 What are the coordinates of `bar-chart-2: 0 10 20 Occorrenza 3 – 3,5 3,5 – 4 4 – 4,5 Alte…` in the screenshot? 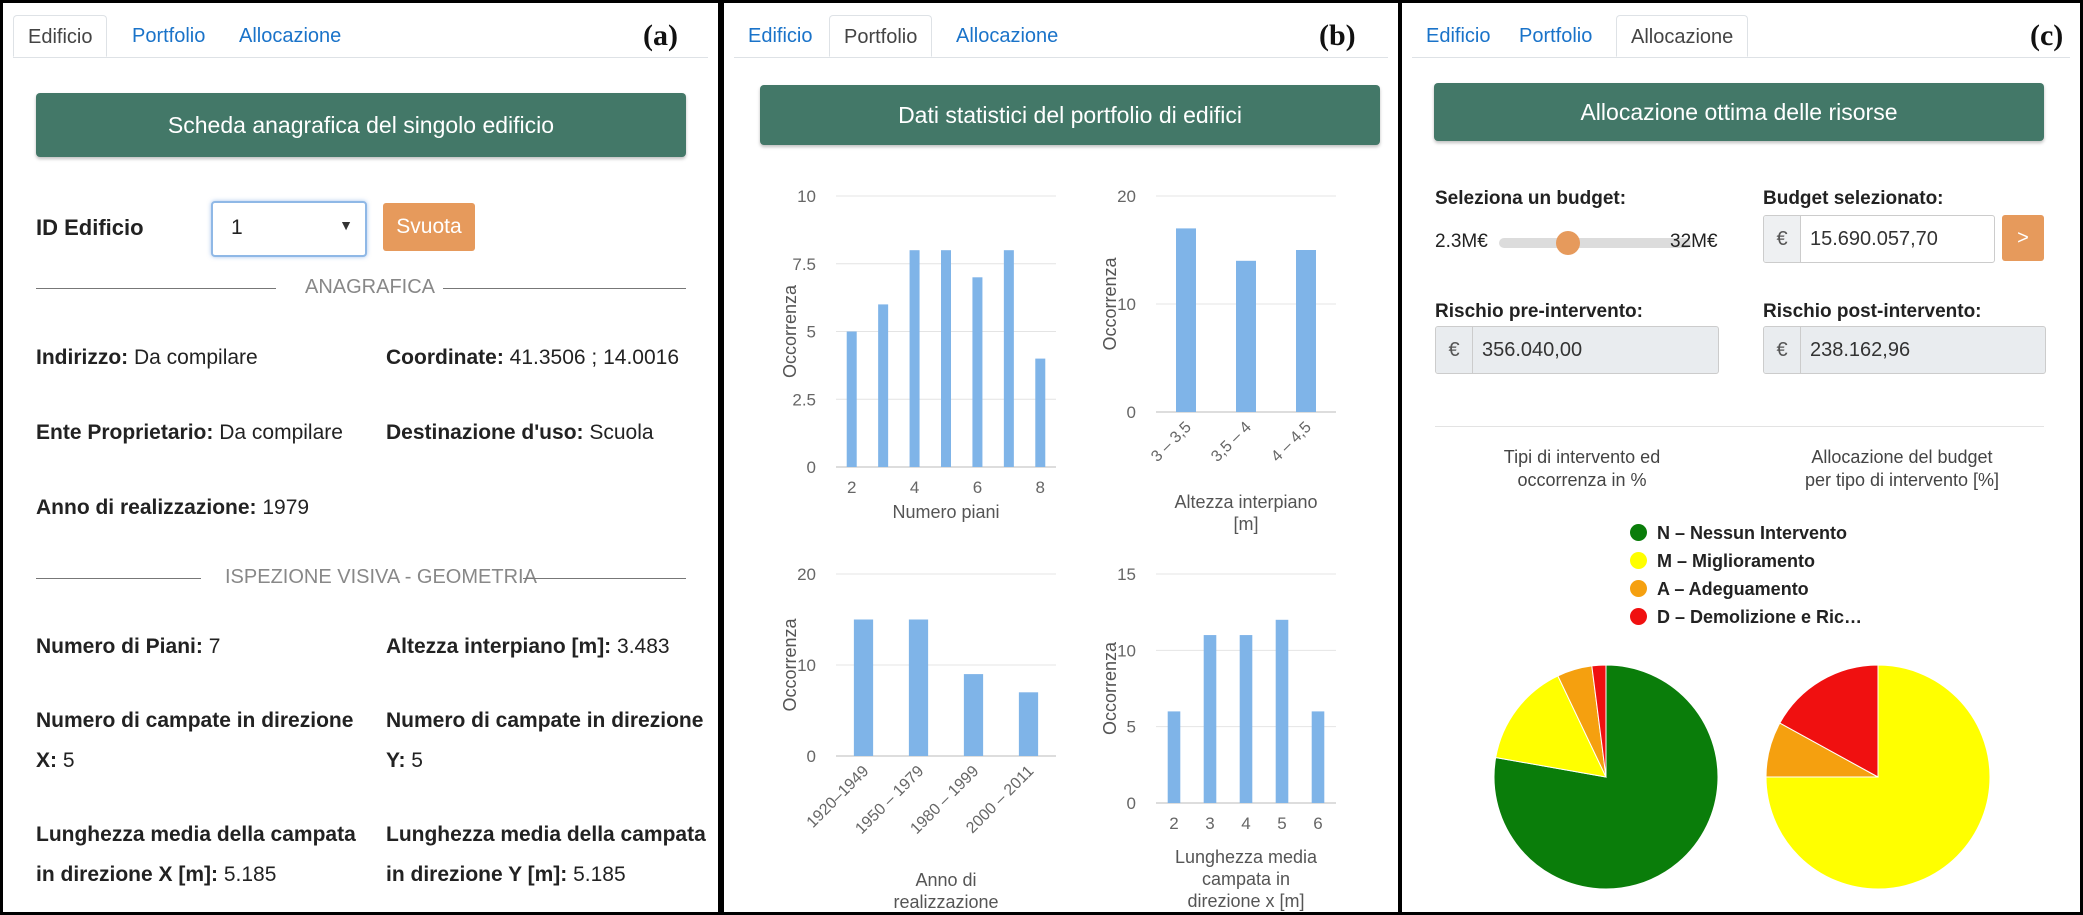 It's located at (1218, 360).